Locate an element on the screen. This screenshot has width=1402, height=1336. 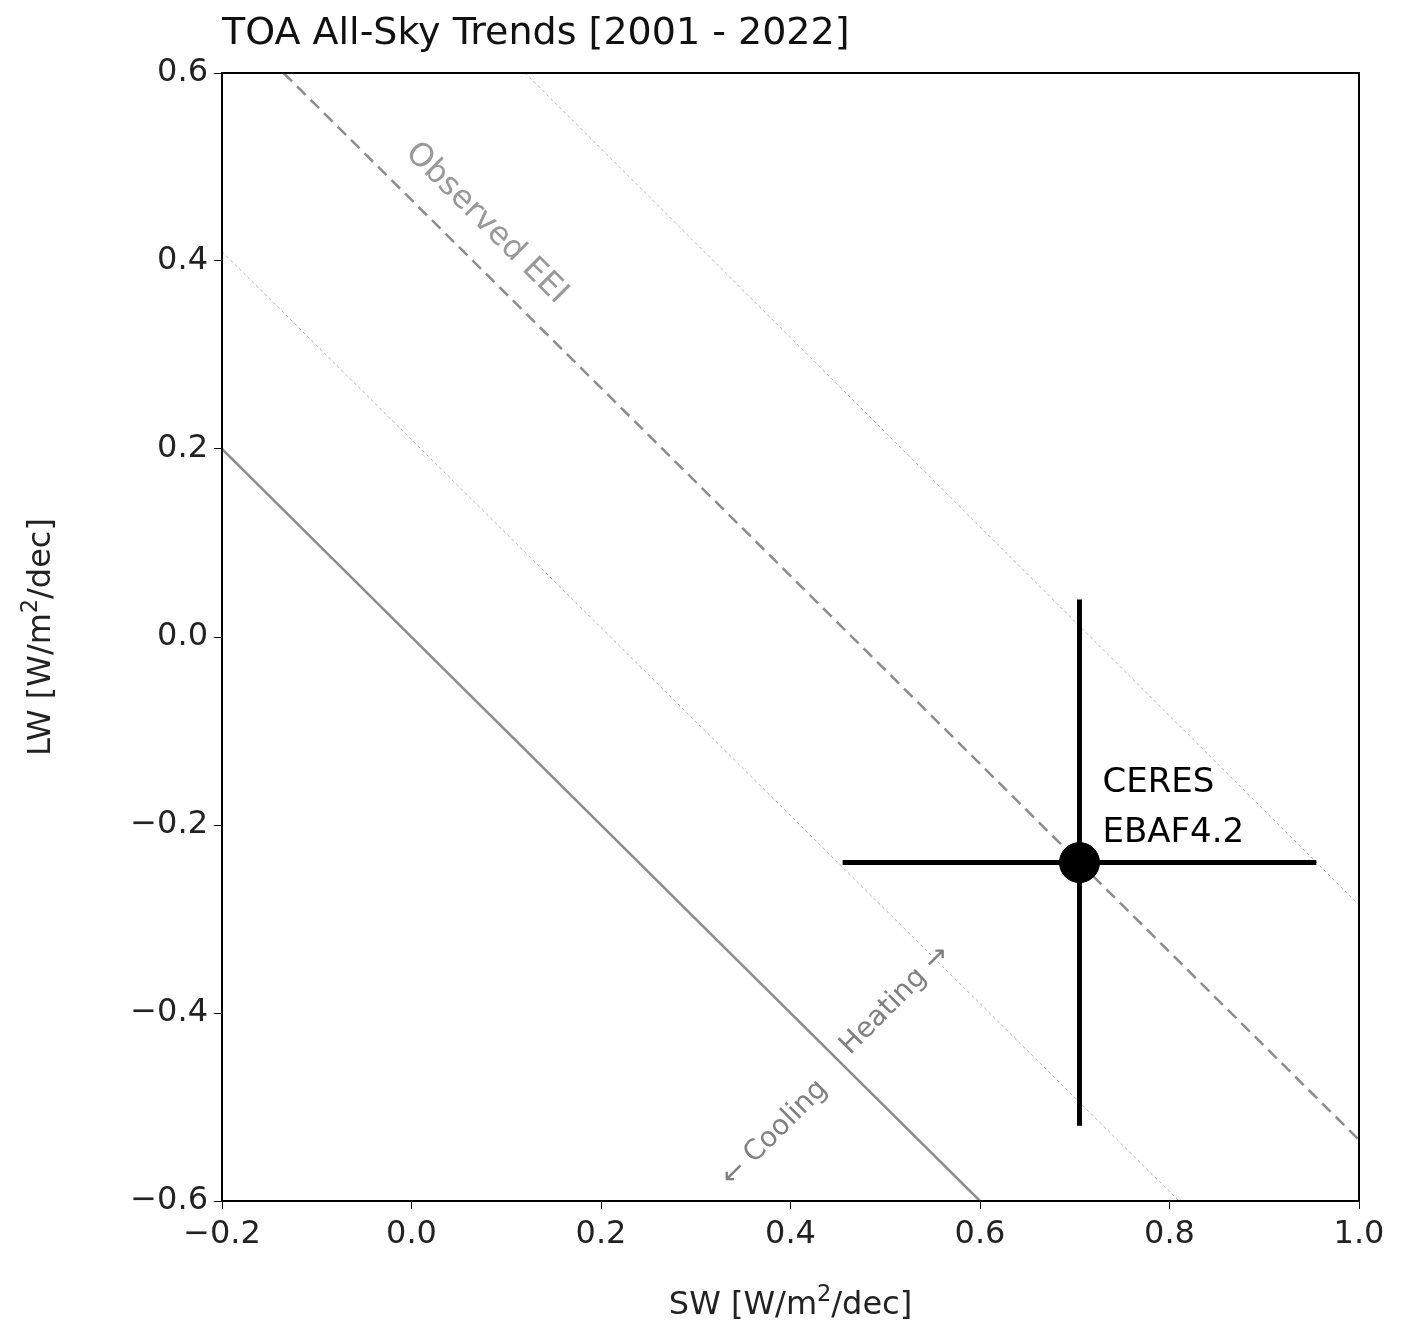
x-tick-label: 1.0 is located at coordinates (1359, 1231).